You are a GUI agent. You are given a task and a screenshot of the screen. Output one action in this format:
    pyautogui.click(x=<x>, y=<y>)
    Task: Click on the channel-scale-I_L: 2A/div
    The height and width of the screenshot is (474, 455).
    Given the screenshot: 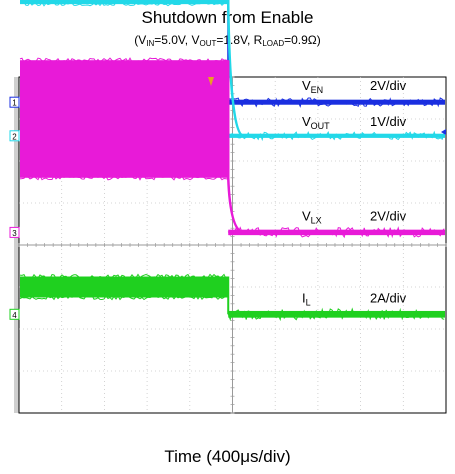 What is the action you would take?
    pyautogui.click(x=388, y=297)
    